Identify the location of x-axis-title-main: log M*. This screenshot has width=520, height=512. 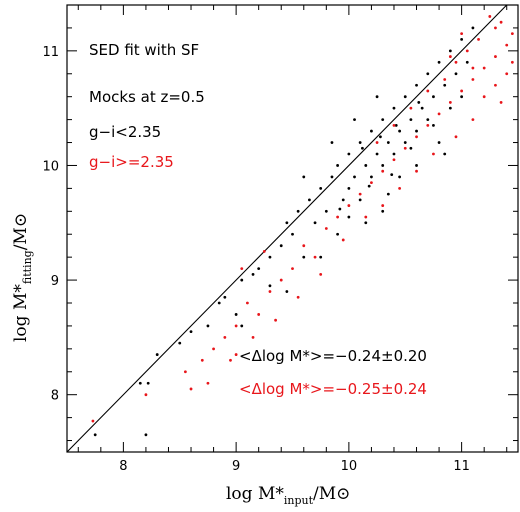
(255, 494).